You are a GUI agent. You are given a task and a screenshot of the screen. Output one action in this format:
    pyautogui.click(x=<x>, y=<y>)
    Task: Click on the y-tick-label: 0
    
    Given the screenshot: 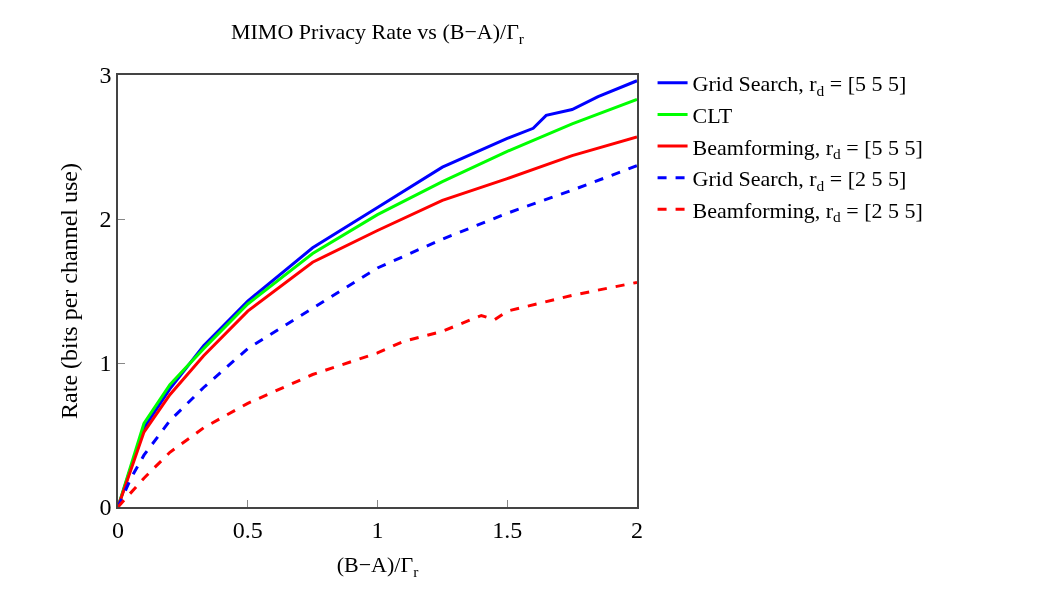 What is the action you would take?
    pyautogui.click(x=105, y=507)
    